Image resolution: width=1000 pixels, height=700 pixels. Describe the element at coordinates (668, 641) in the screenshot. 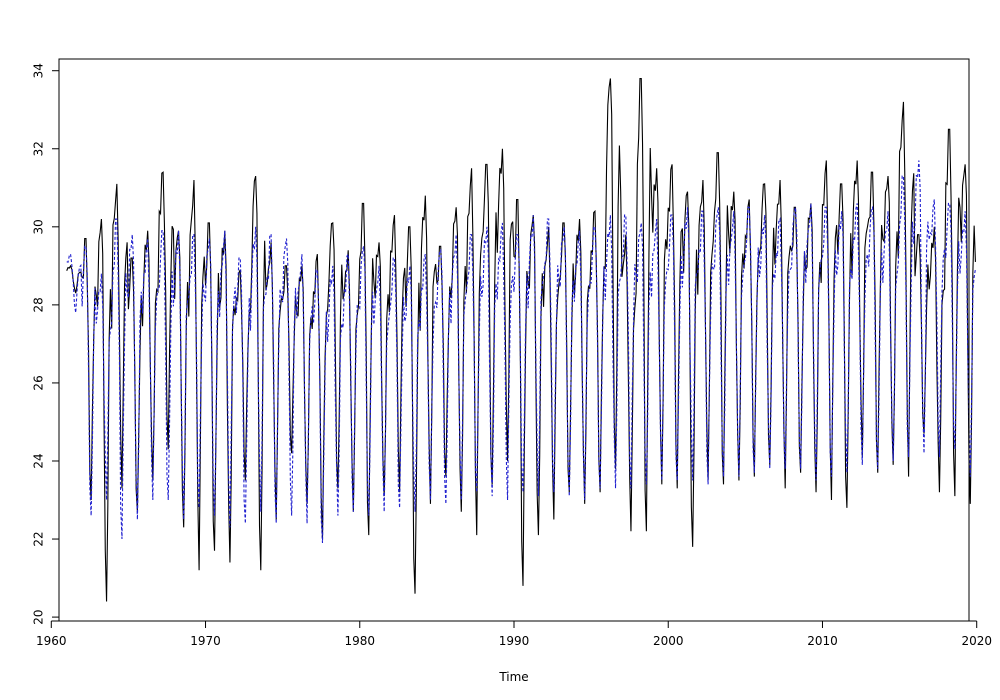

I see `x-tick-label: 2000` at that location.